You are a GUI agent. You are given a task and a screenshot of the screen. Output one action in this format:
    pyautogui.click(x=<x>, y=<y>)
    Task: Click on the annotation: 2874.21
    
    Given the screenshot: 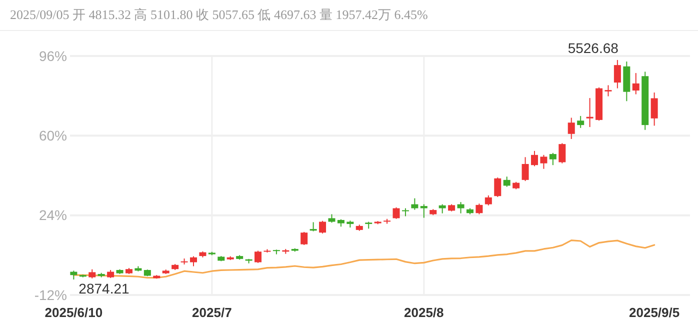 What is the action you would take?
    pyautogui.click(x=104, y=288)
    